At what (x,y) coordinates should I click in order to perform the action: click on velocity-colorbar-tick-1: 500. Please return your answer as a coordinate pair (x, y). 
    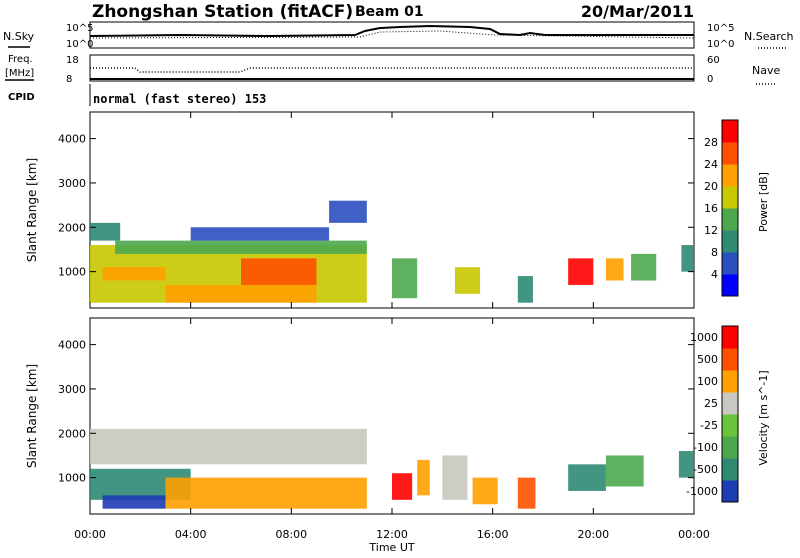
    Looking at the image, I should click on (707, 359).